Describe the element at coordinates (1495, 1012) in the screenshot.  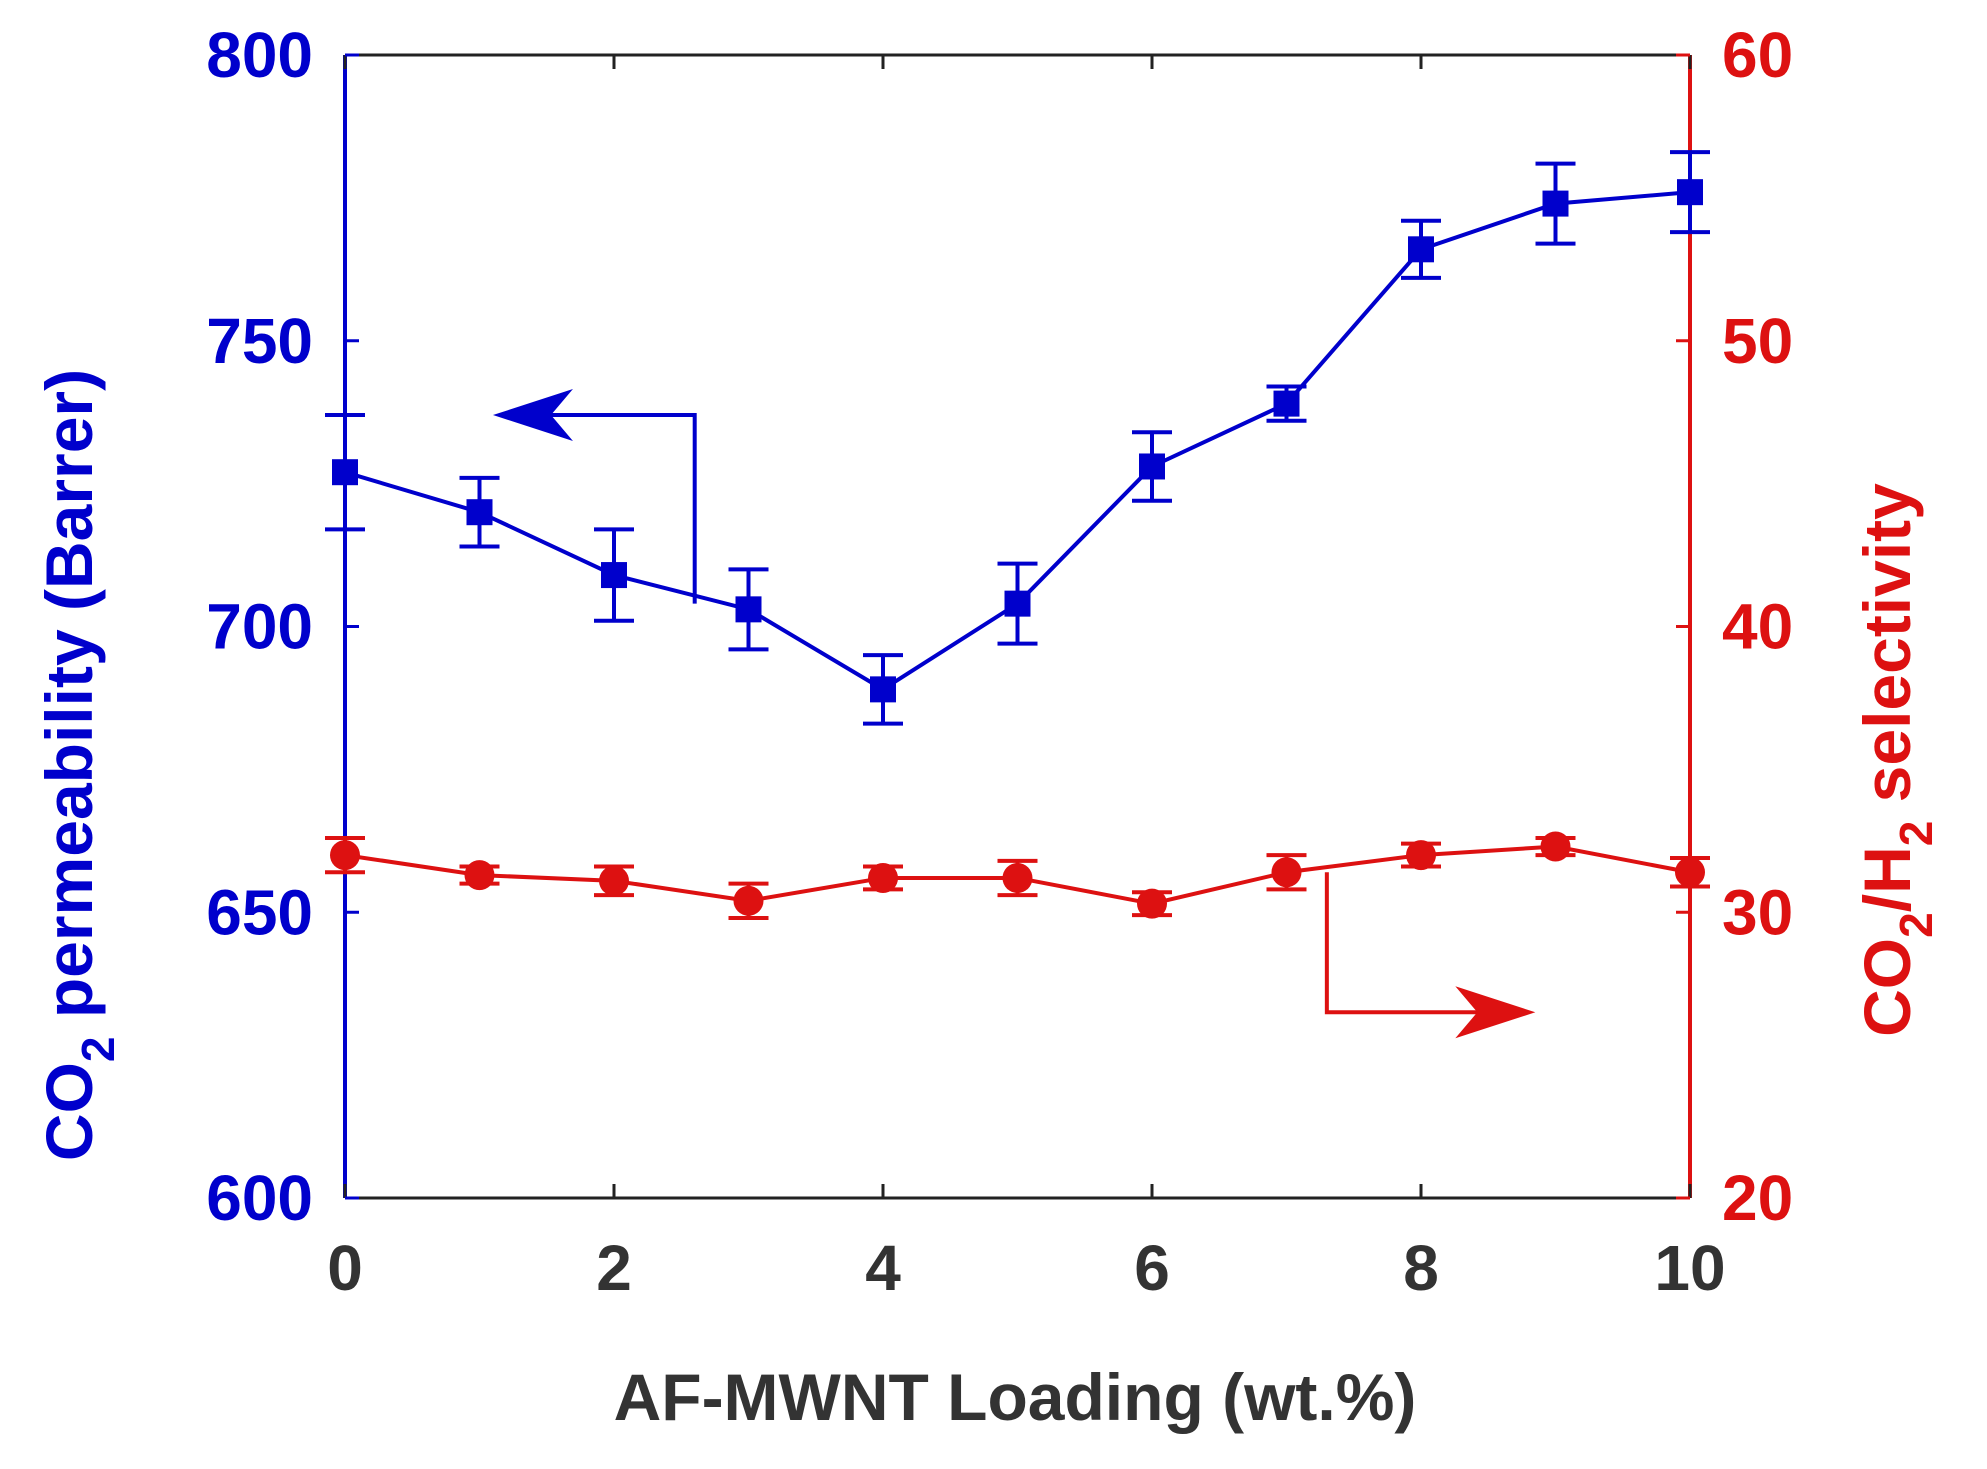
I see `right-axis-arrow-head` at that location.